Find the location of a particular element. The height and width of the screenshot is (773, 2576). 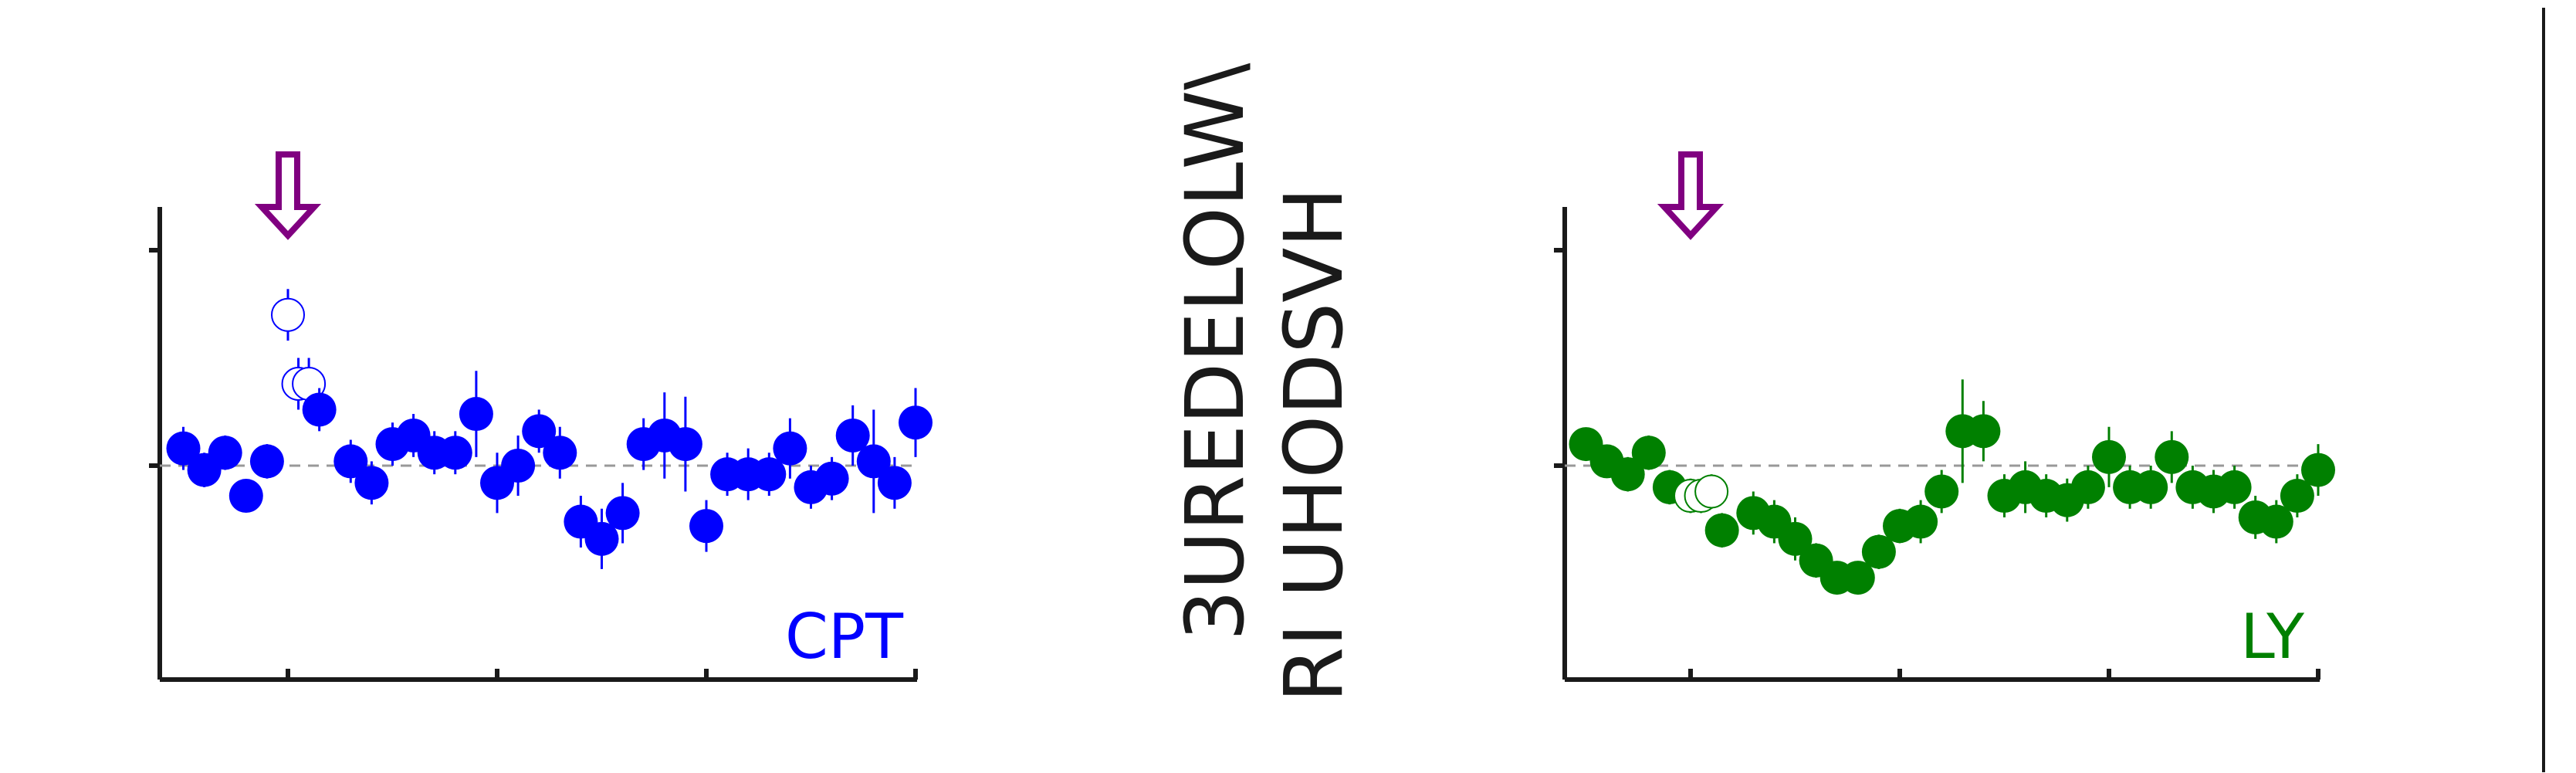

y-axis-label-line-2: RI UHODSVH is located at coordinates (1314, 445).